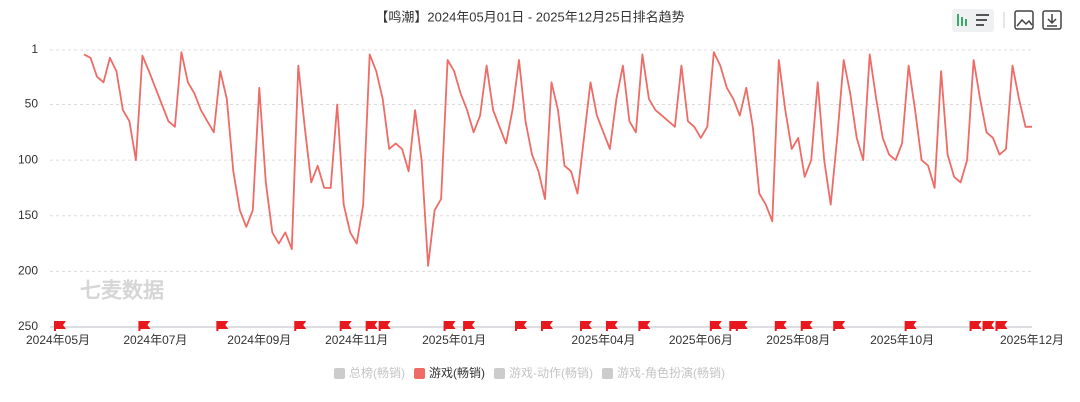 This screenshot has width=1080, height=402. What do you see at coordinates (1007, 20) in the screenshot?
I see `toolbar` at bounding box center [1007, 20].